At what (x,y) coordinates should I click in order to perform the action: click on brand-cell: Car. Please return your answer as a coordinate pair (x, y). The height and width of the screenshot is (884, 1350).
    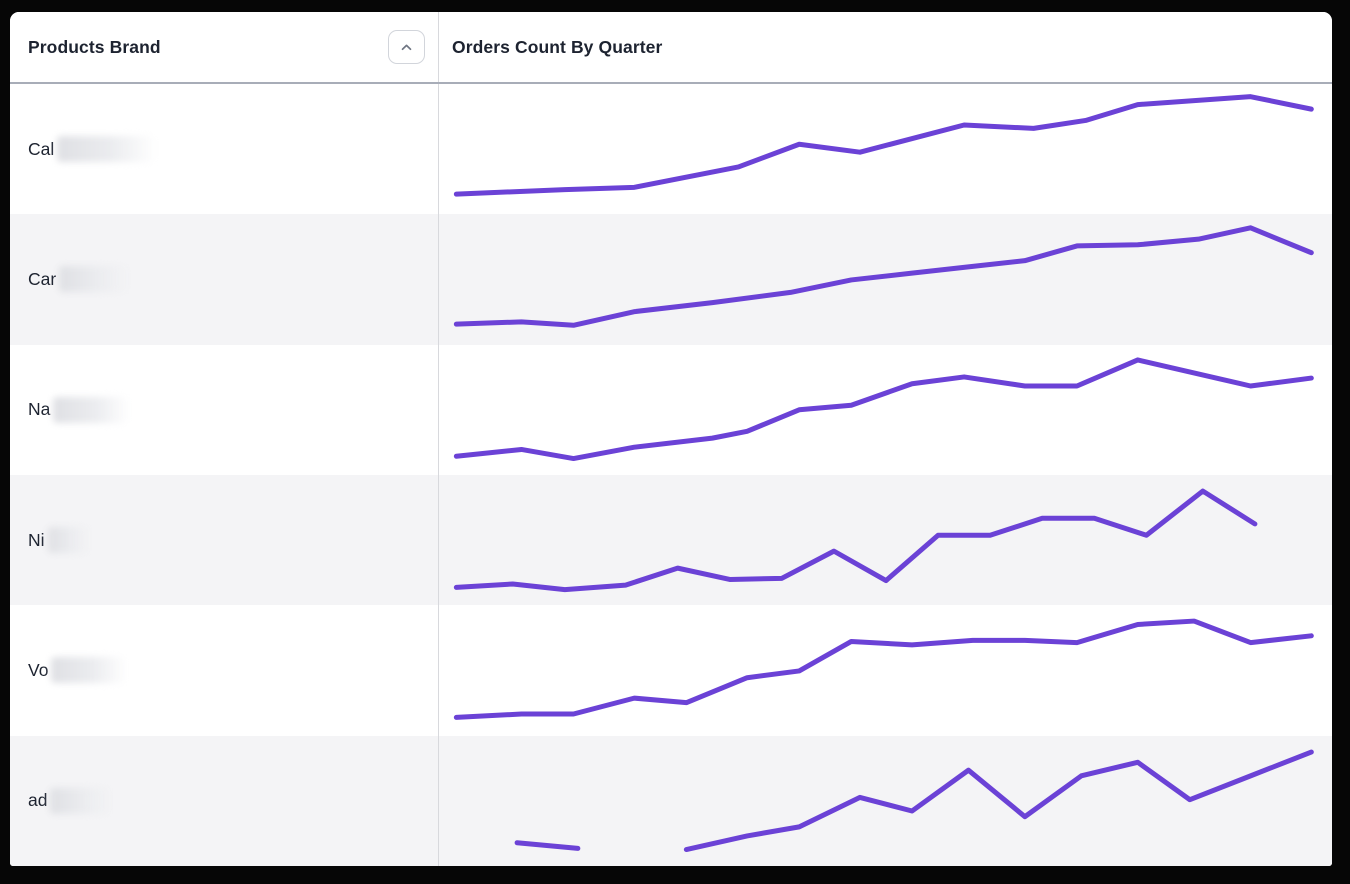
    Looking at the image, I should click on (224, 279).